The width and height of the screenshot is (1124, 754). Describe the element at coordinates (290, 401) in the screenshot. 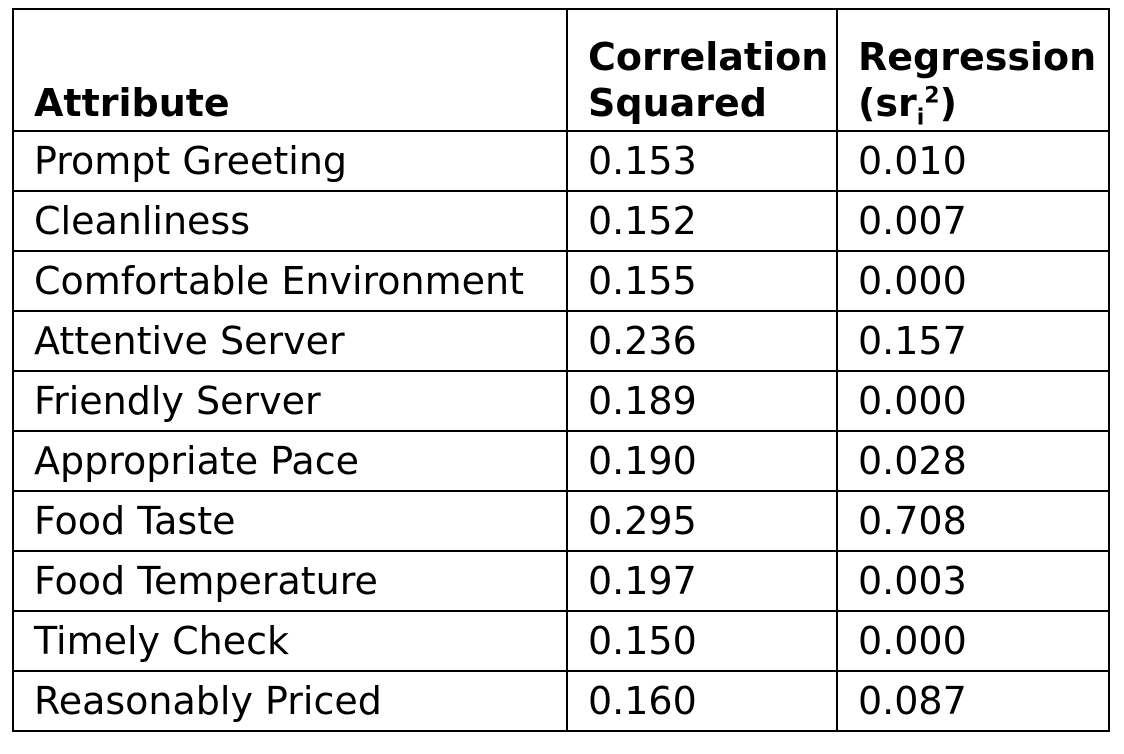

I see `attribute-cell: Friendly Server` at that location.